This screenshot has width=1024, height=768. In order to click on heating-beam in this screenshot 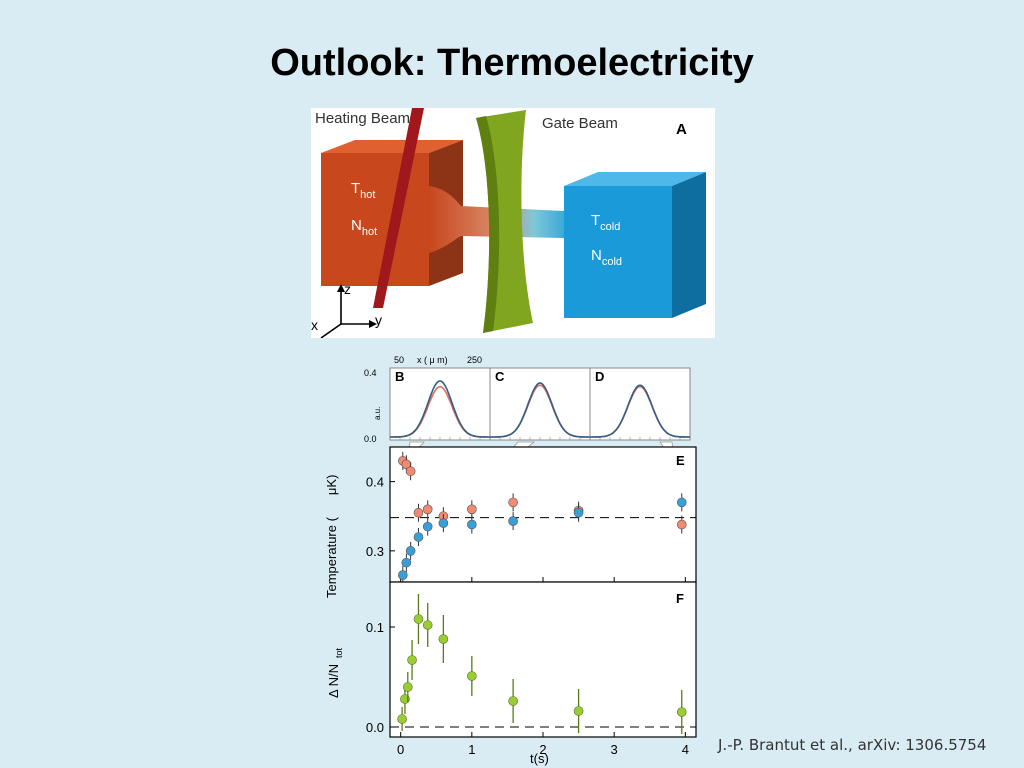, I will do `click(398, 208)`.